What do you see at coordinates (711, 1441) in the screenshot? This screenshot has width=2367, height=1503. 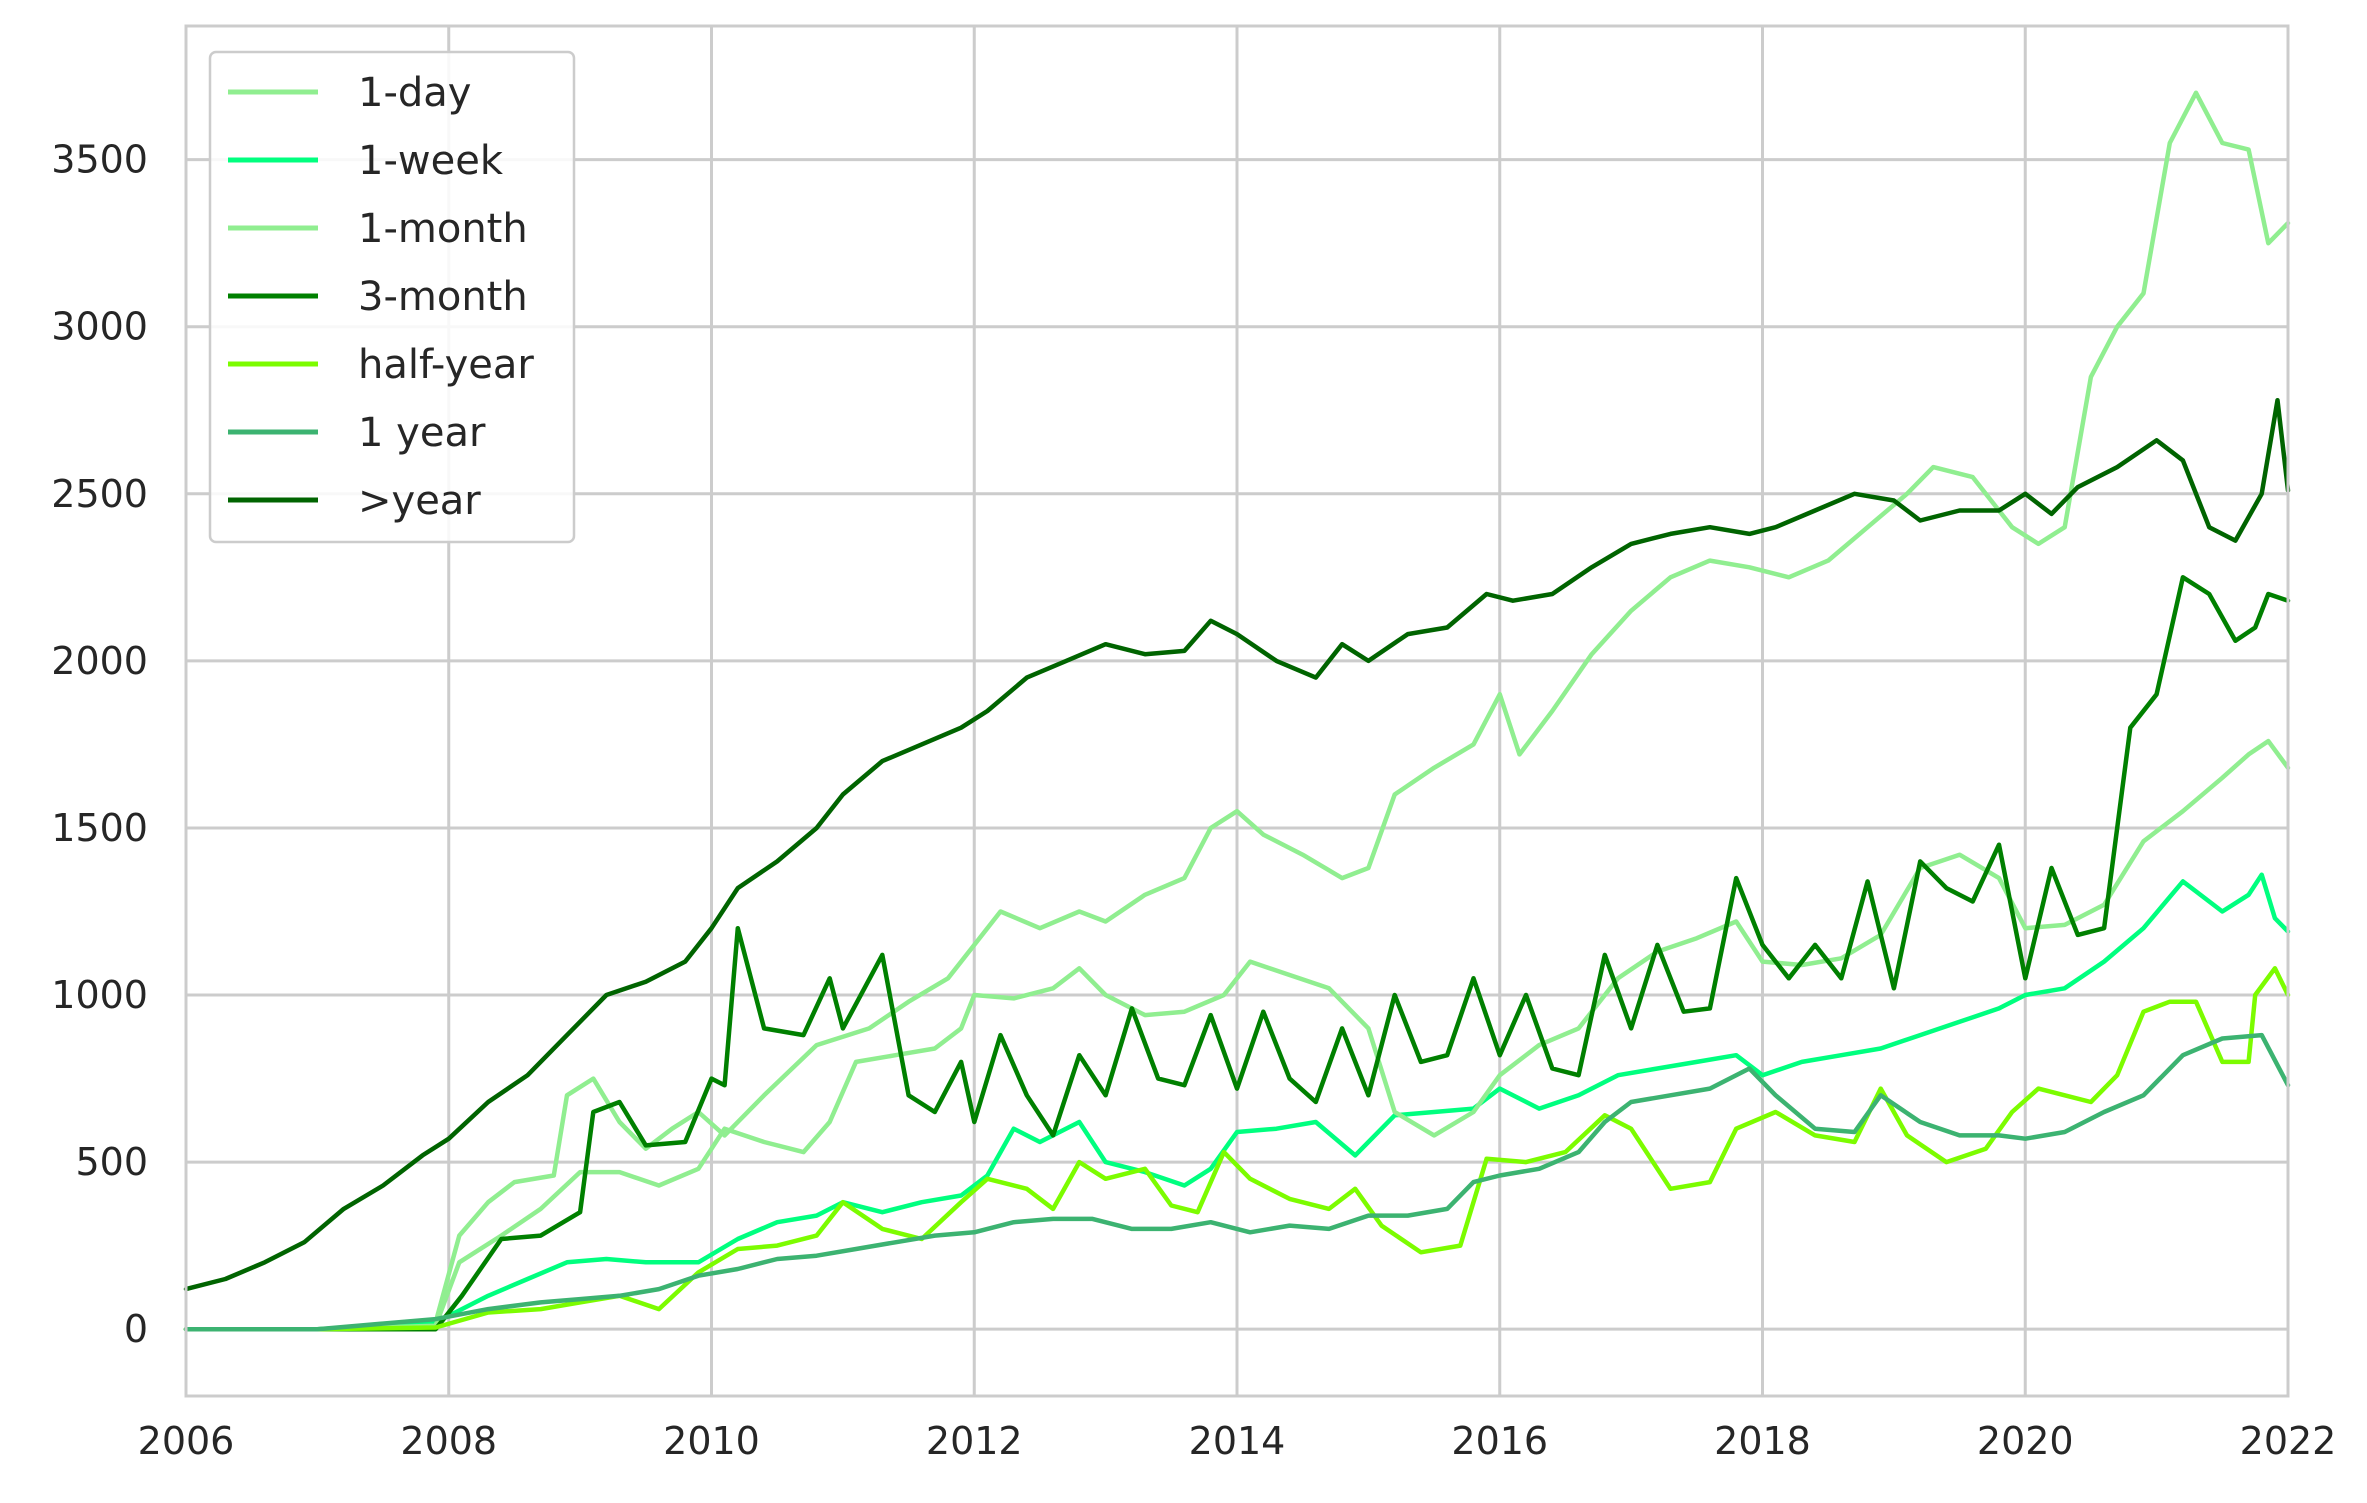 I see `x-tick-label: 2010` at bounding box center [711, 1441].